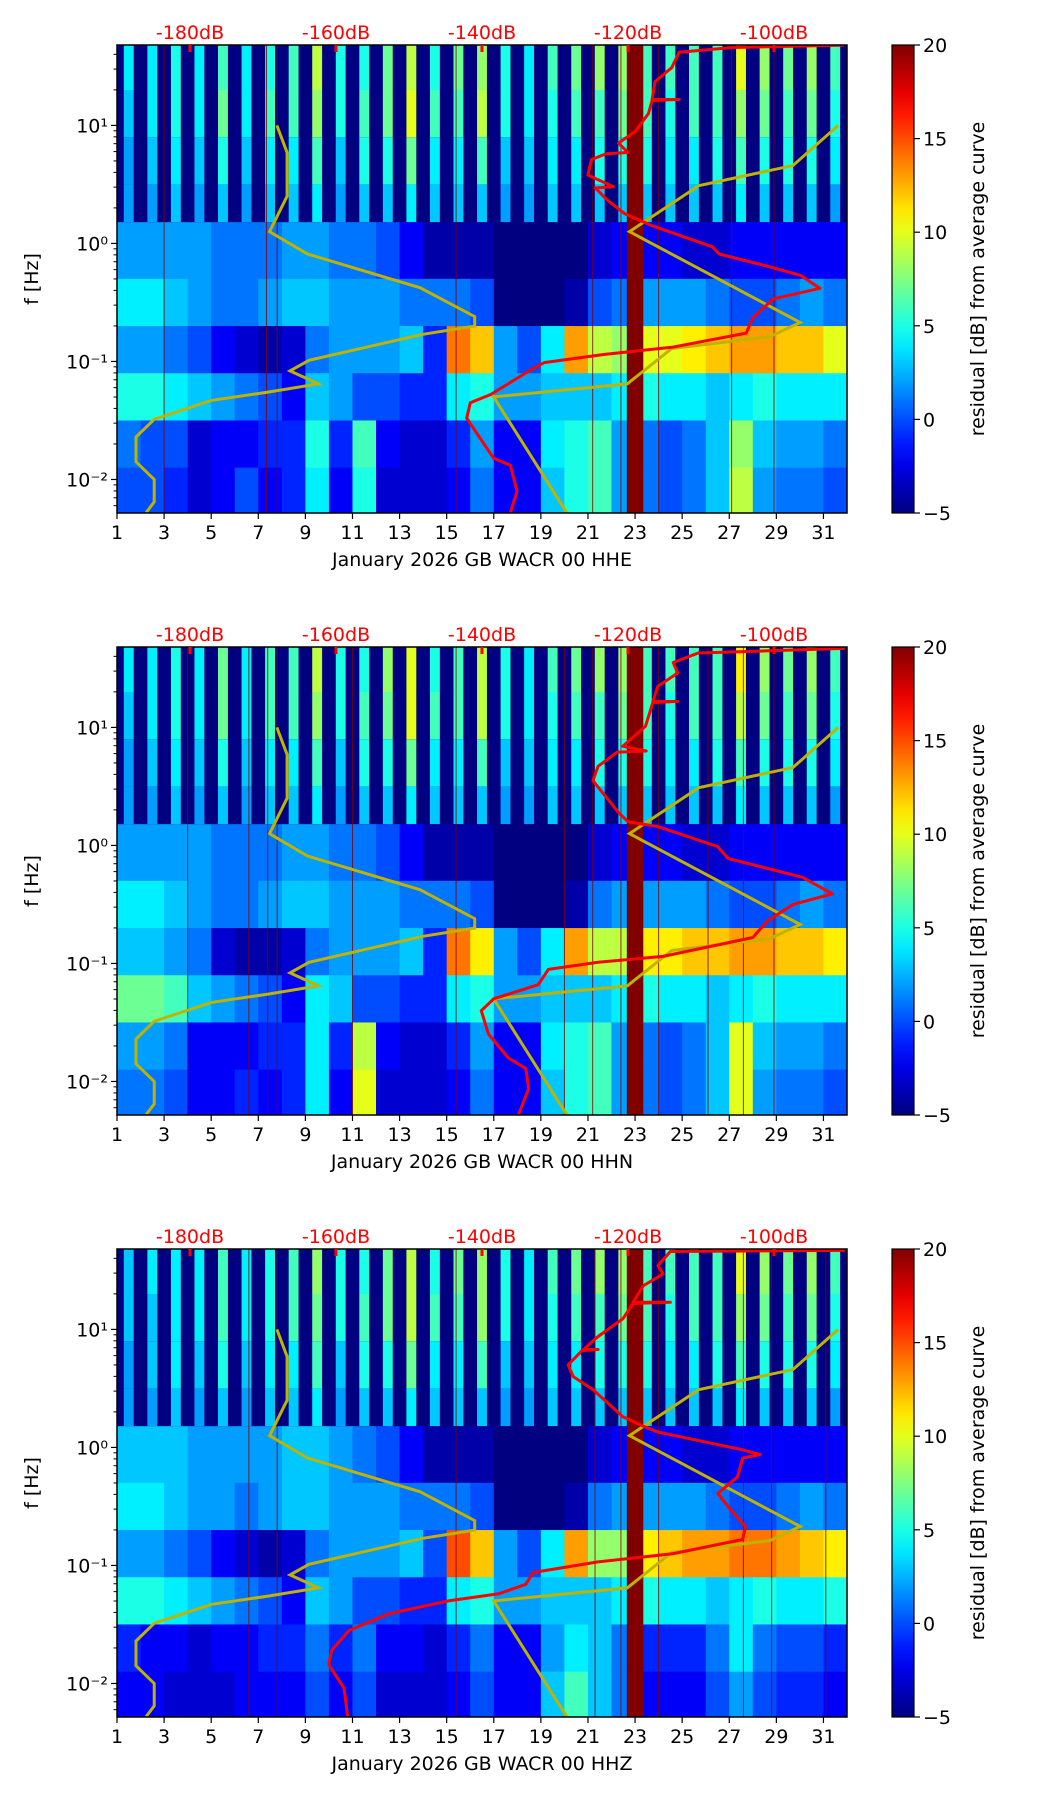 The height and width of the screenshot is (1806, 1052). What do you see at coordinates (87, 480) in the screenshot?
I see `y-tick-label: 10⁻²` at bounding box center [87, 480].